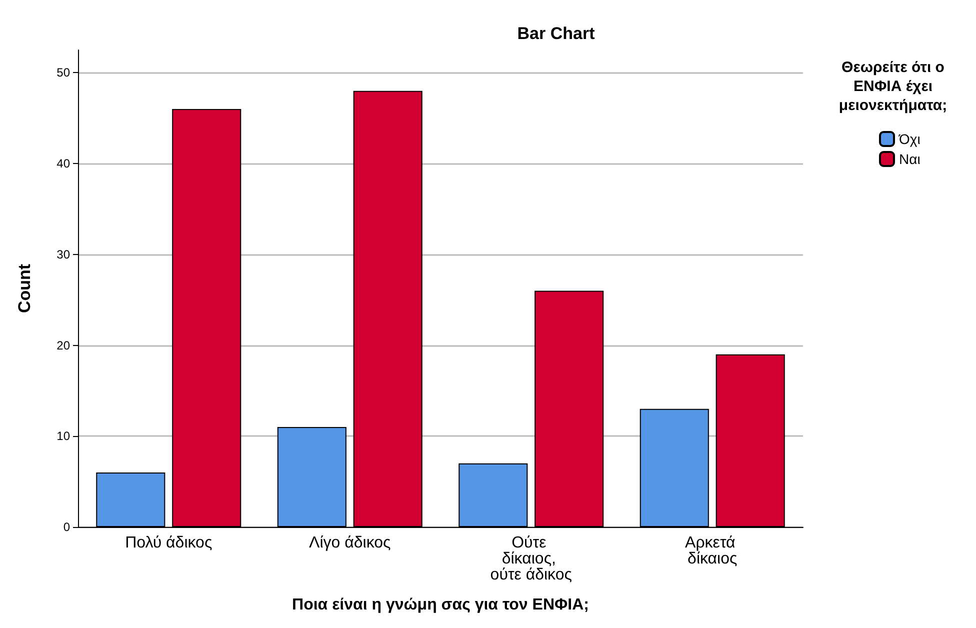  I want to click on x-tick-label: Ούτε δίκαιος, ούτε άδικος, so click(531, 559).